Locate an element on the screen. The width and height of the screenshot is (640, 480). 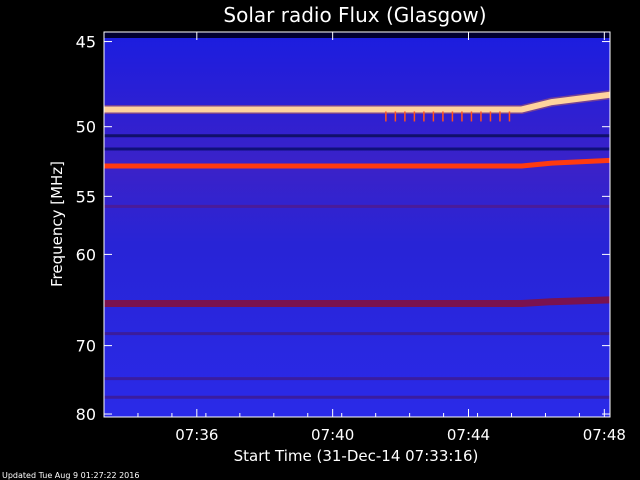
chart-title: Solar radio Flux (Glasgow) is located at coordinates (354, 15).